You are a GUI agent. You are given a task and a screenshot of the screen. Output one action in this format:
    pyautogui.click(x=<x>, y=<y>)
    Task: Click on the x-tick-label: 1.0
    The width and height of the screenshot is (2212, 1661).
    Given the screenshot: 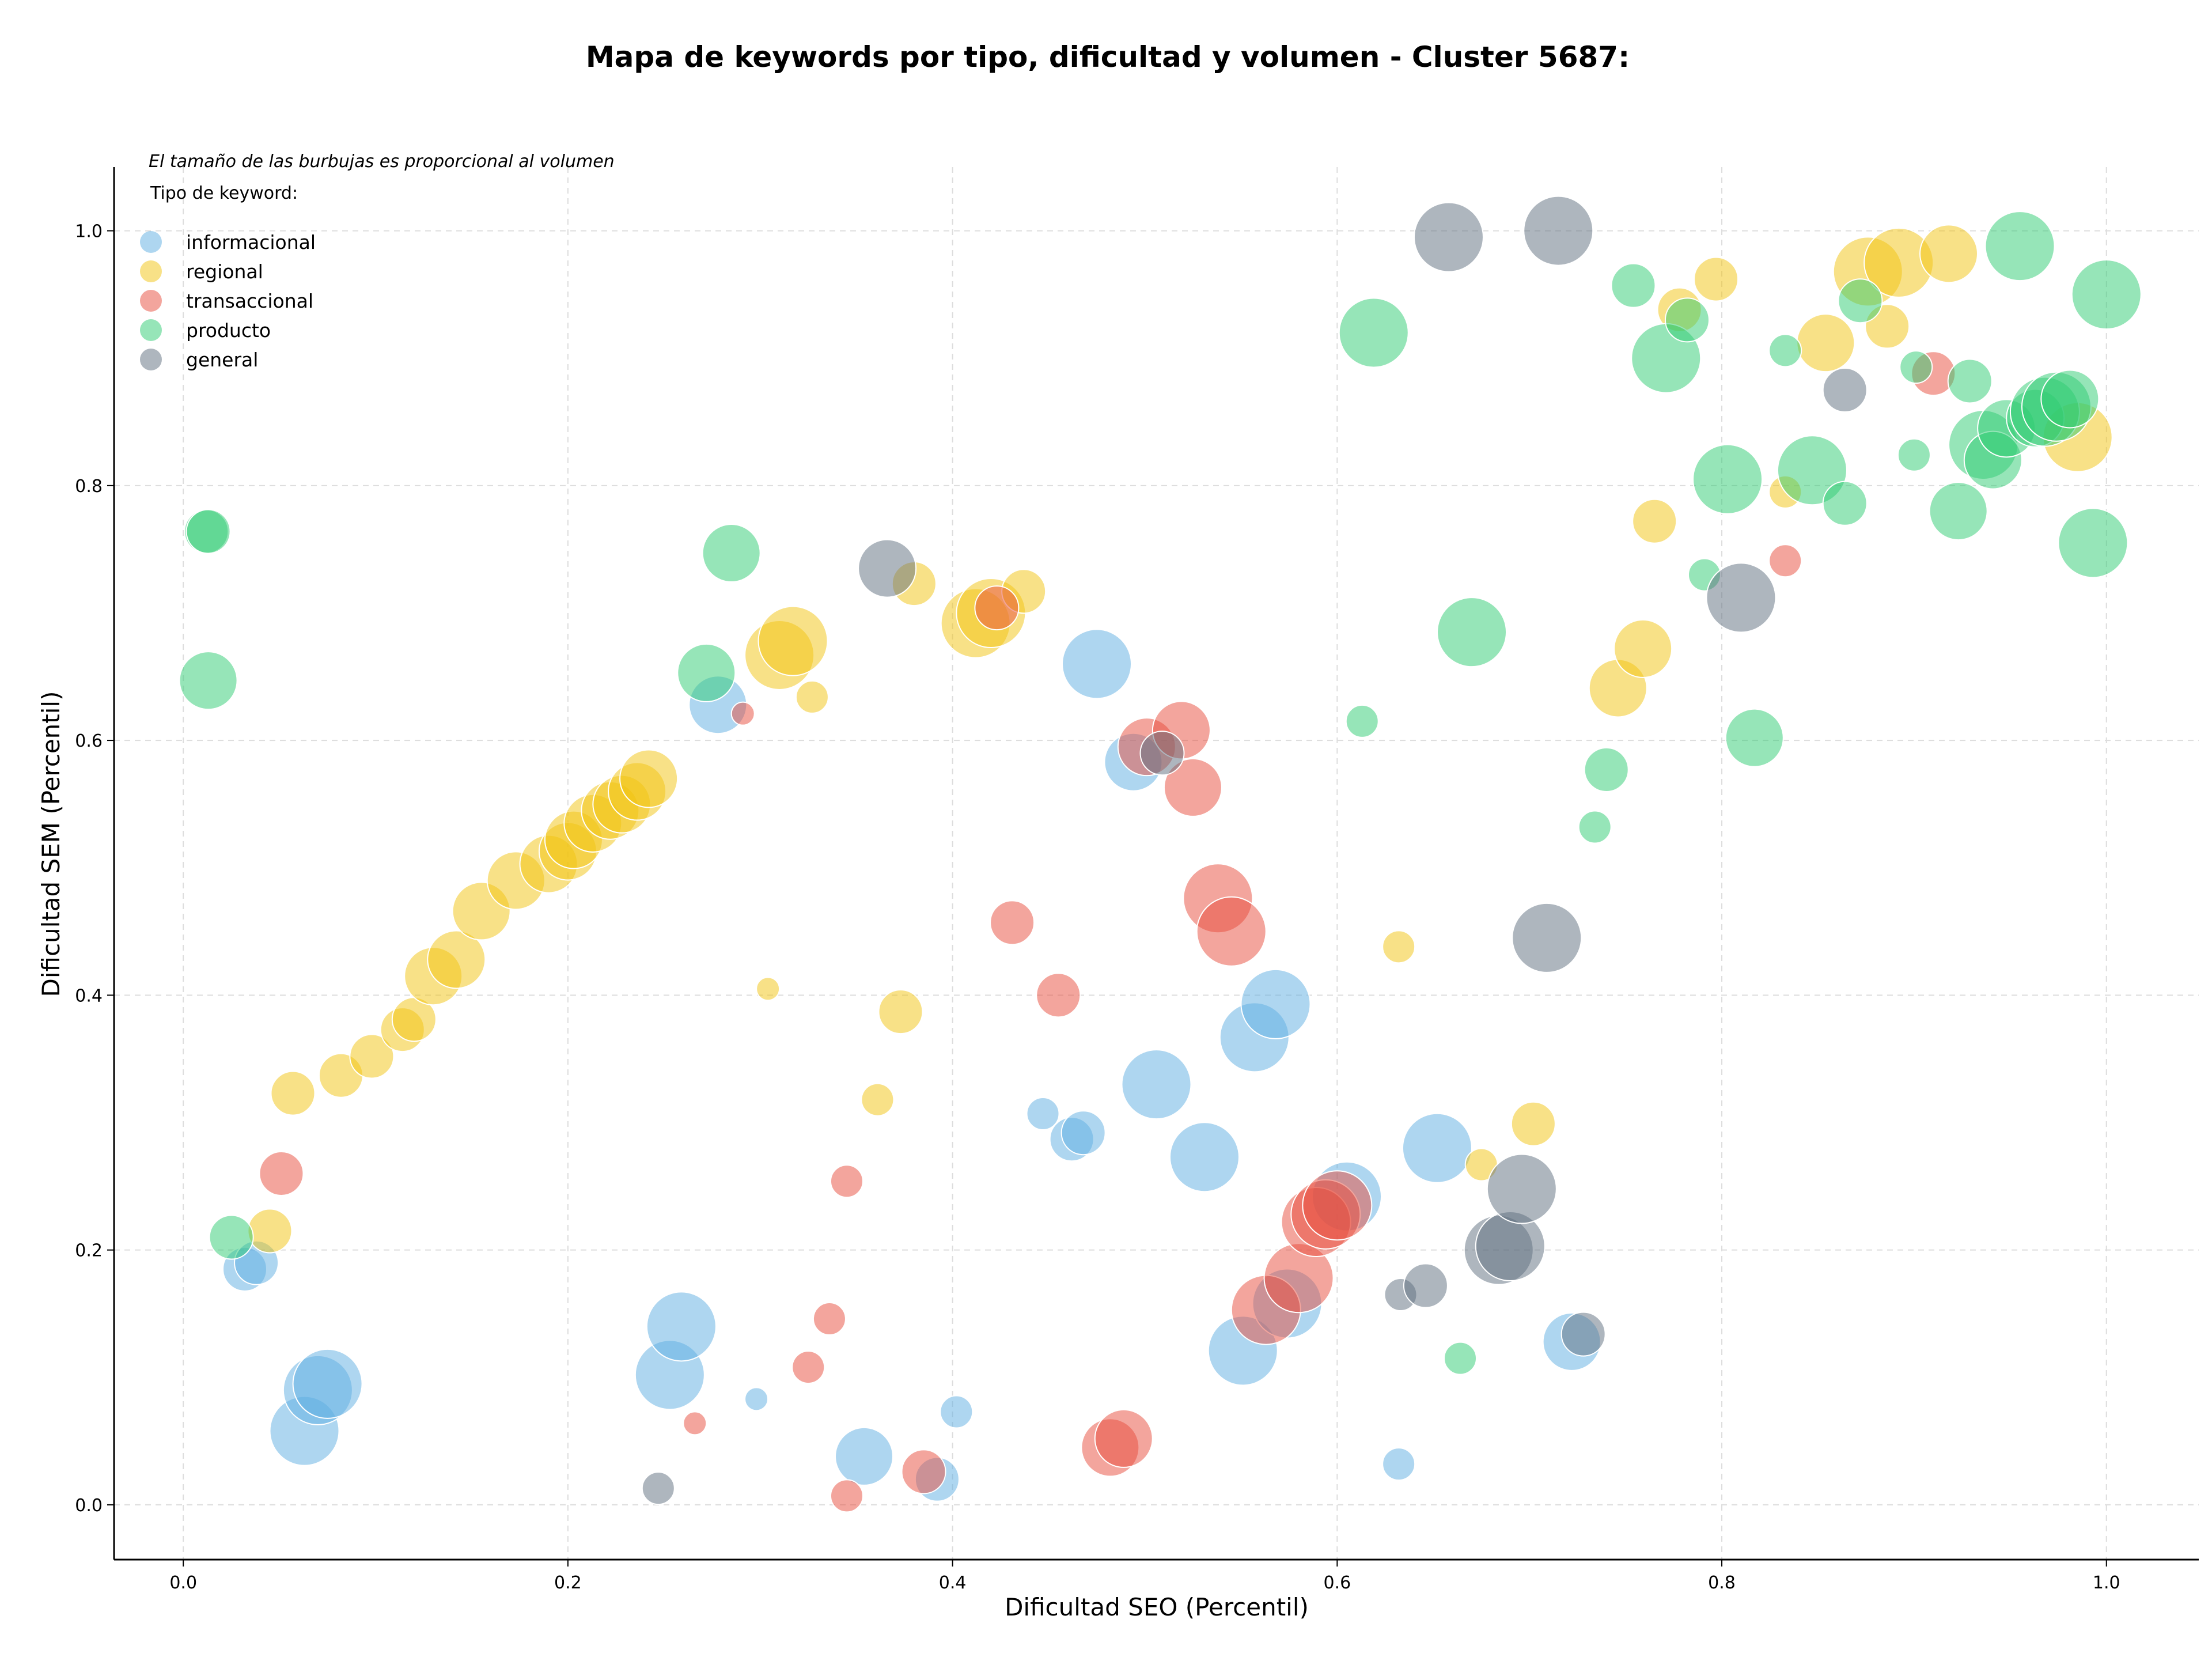 What is the action you would take?
    pyautogui.click(x=2106, y=1583)
    